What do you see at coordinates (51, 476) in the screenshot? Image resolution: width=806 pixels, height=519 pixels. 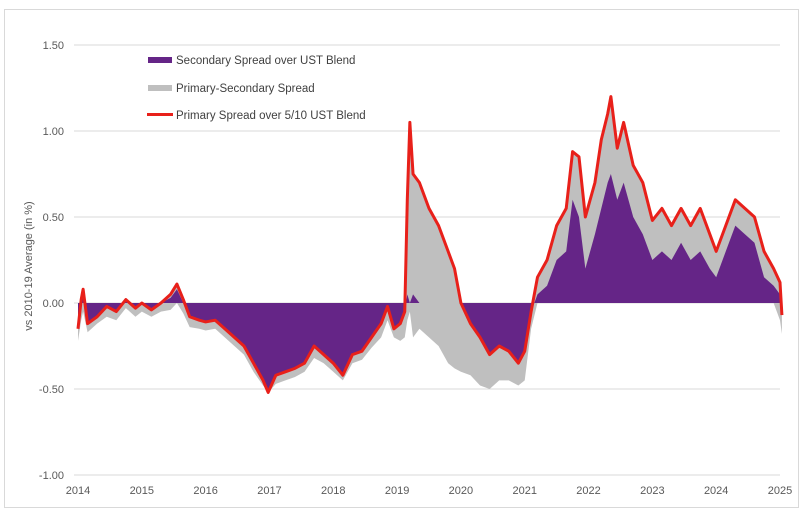 I see `y-tick-label: -1.00` at bounding box center [51, 476].